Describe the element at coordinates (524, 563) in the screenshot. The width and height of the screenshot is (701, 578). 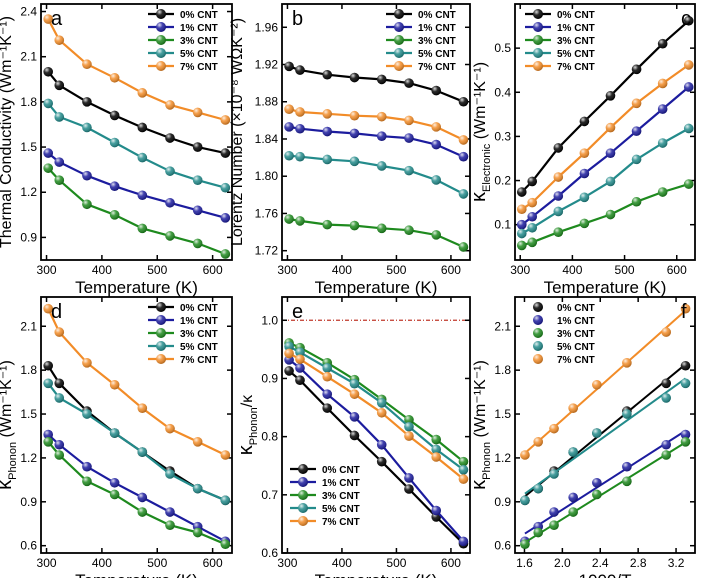
I see `x-tick-label: 1.6` at that location.